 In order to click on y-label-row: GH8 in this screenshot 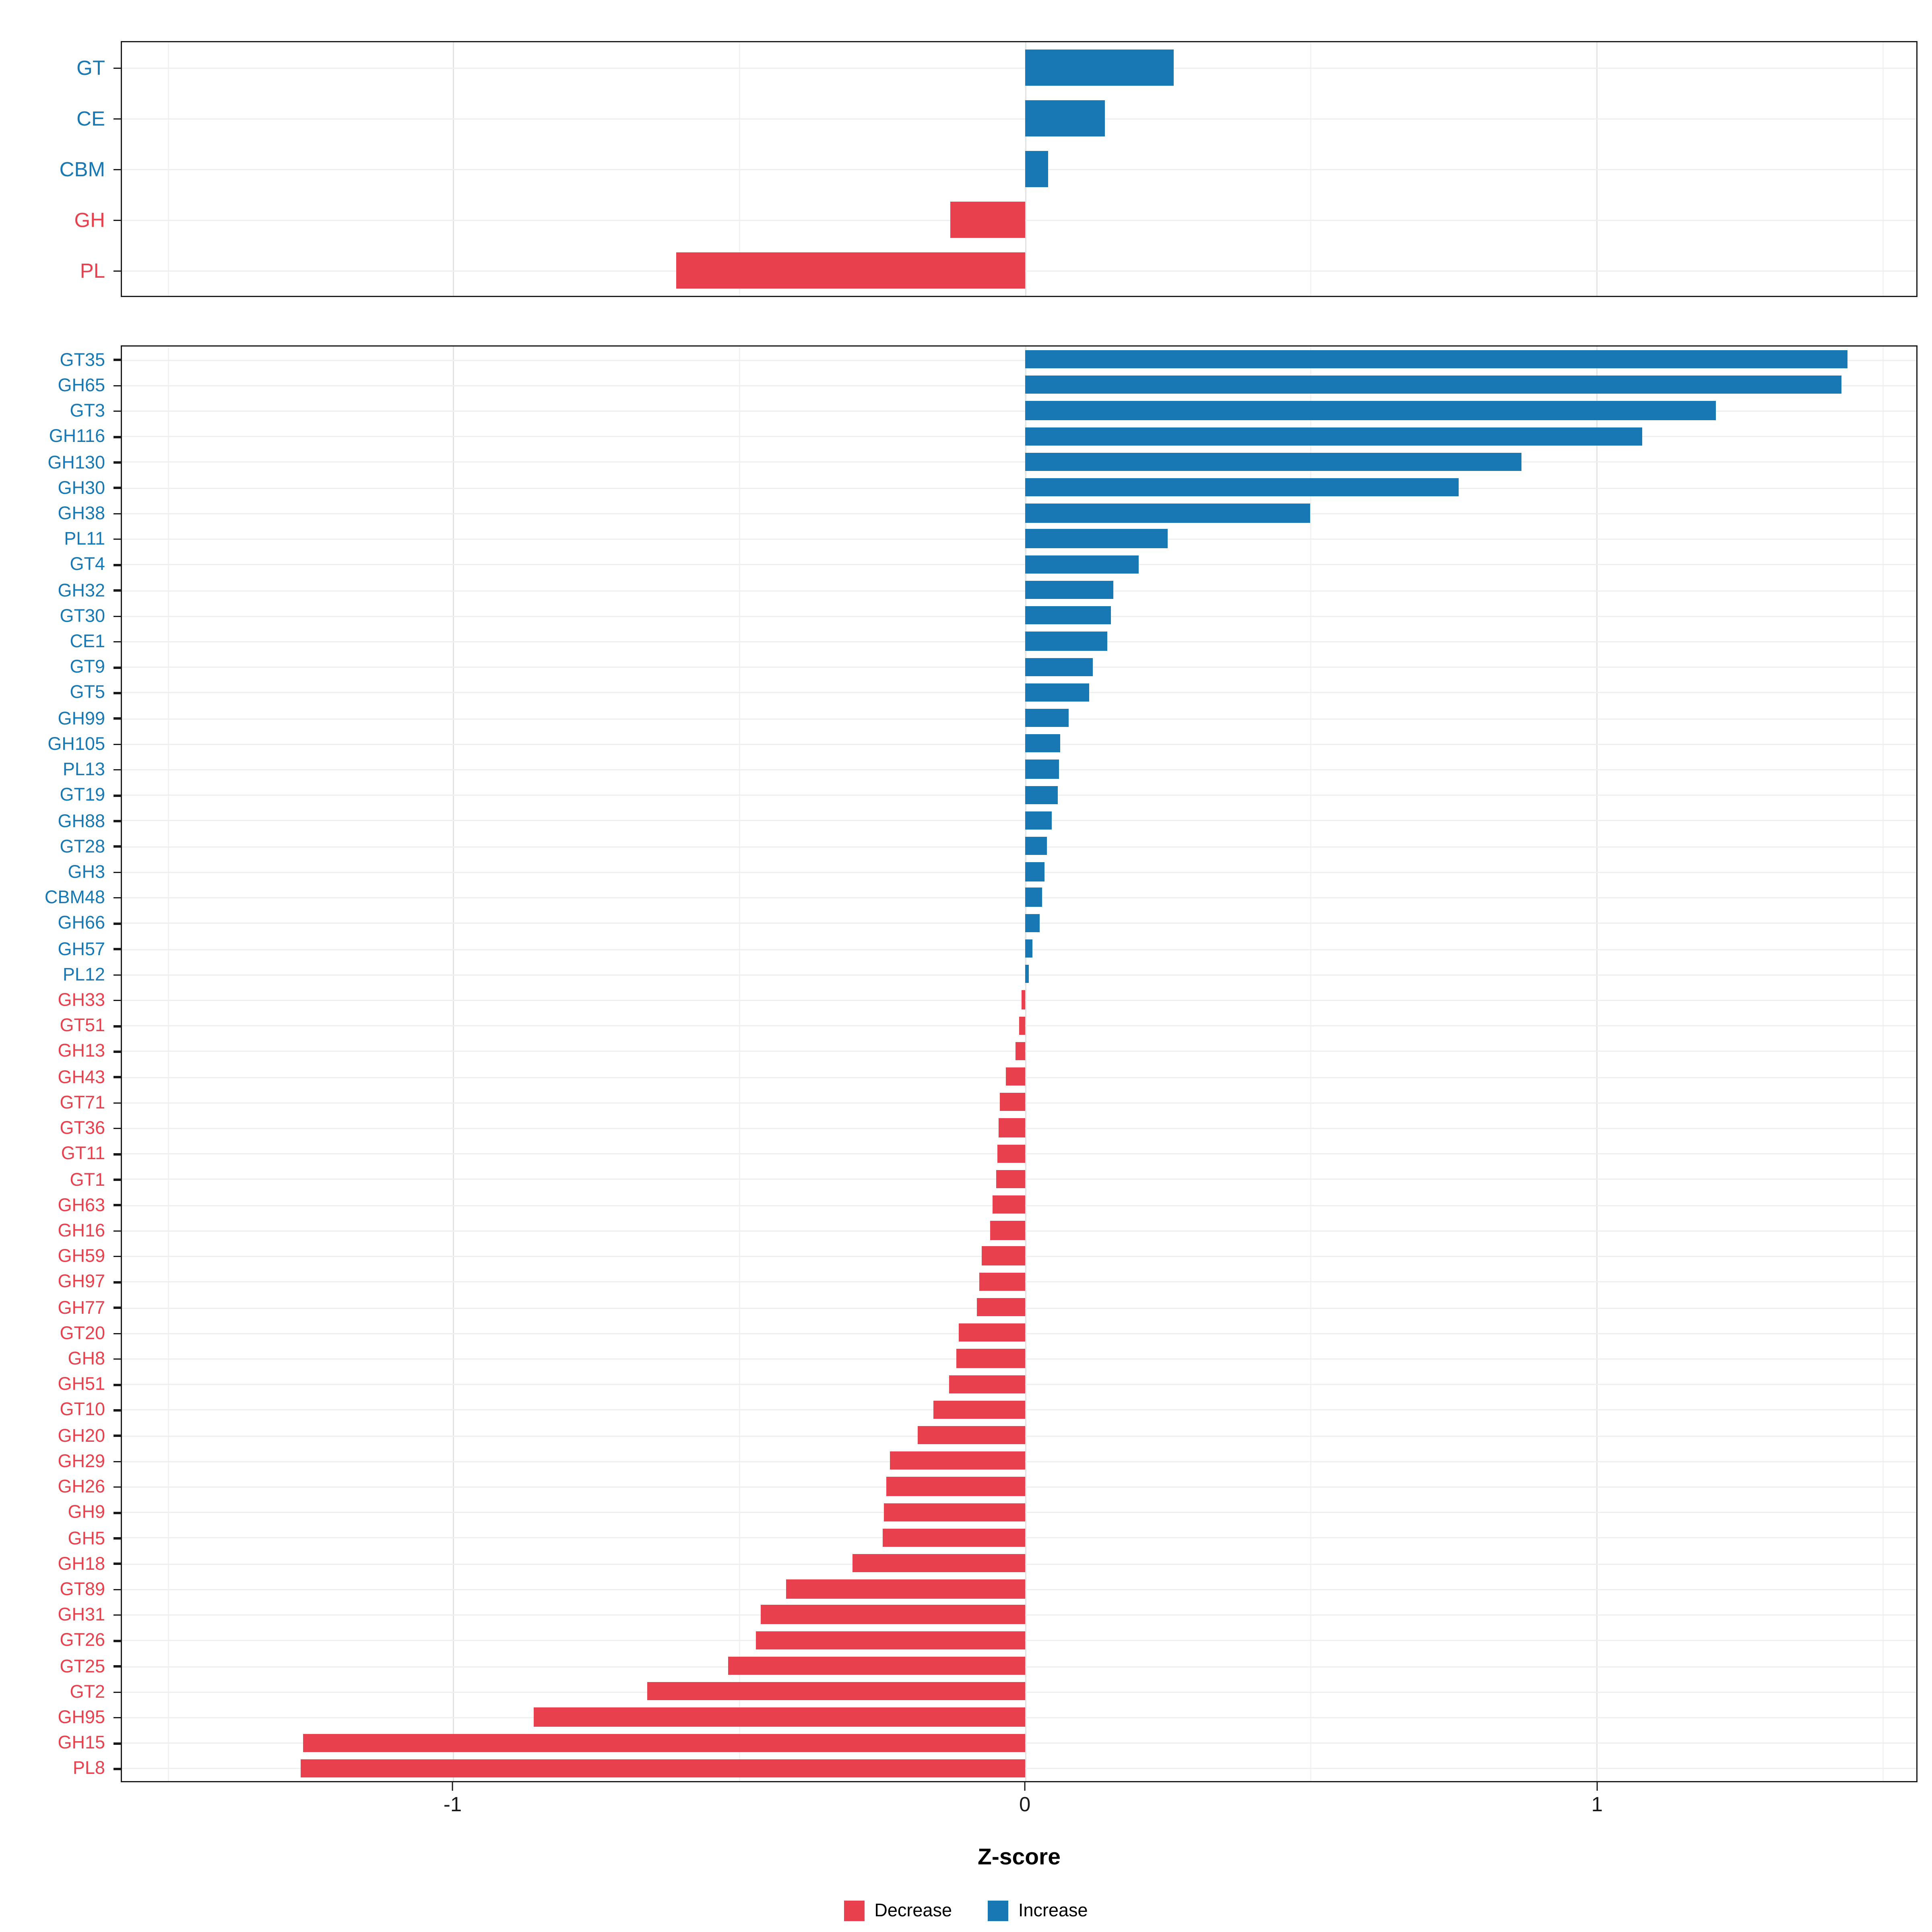, I will do `click(60, 1359)`.